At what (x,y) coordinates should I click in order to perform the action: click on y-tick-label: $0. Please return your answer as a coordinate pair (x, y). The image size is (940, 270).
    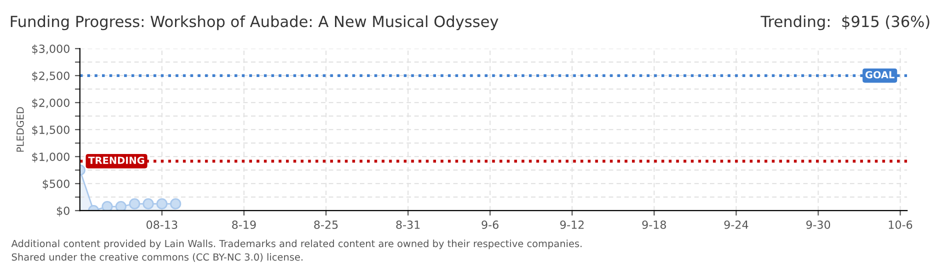
    Looking at the image, I should click on (63, 211).